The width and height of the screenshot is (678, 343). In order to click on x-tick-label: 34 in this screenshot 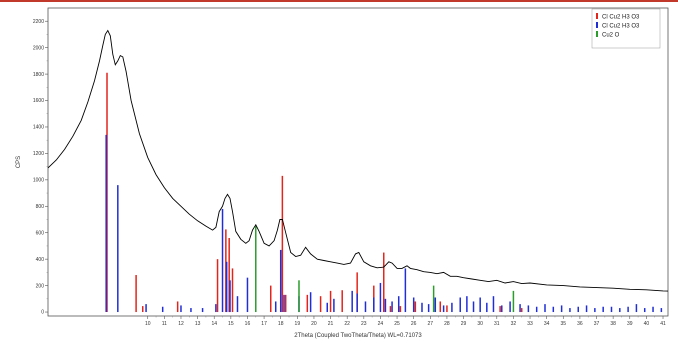, I will do `click(547, 324)`.